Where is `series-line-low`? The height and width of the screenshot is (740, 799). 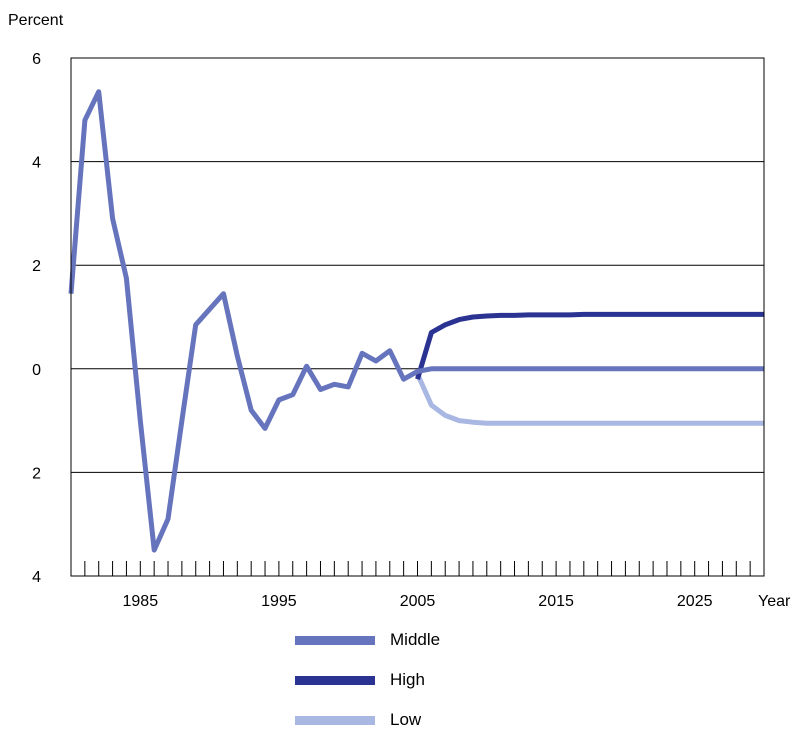 series-line-low is located at coordinates (589, 399).